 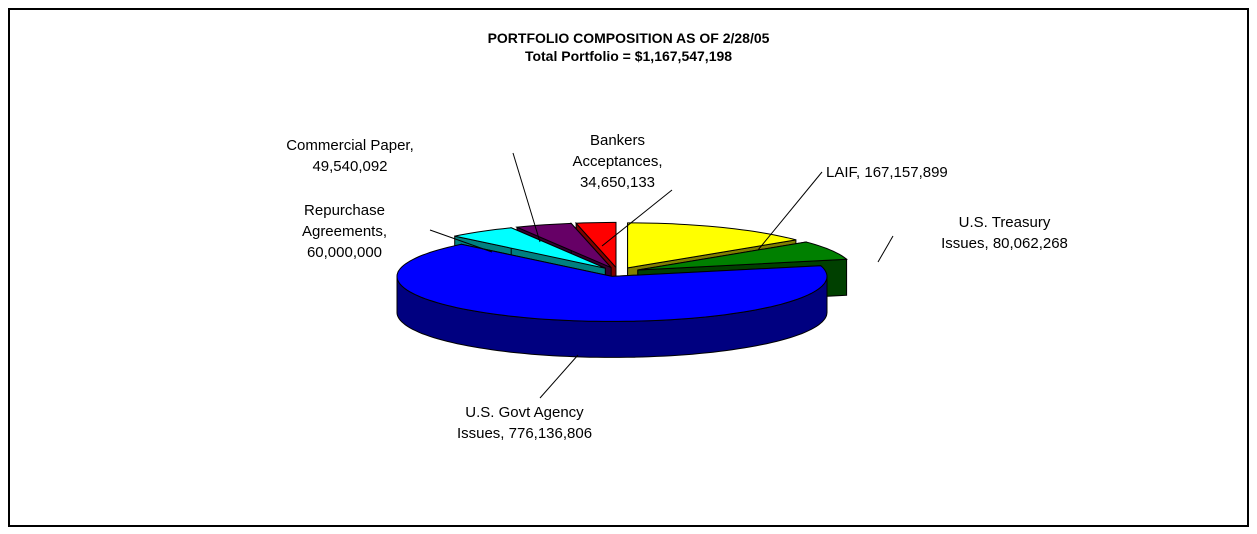 I want to click on value-label: 80,062,268, so click(x=1030, y=243).